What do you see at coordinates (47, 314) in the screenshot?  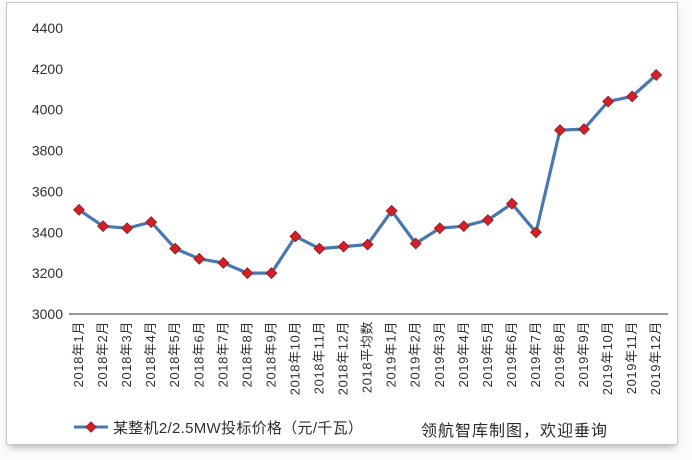 I see `y-tick-label: 3000` at bounding box center [47, 314].